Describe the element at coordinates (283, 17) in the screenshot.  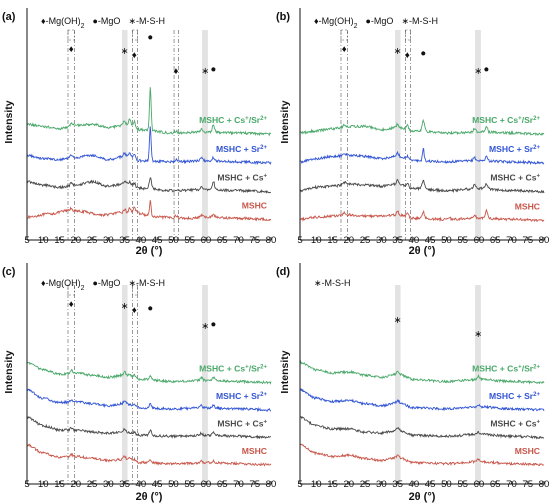
I see `panel-label: (b)` at that location.